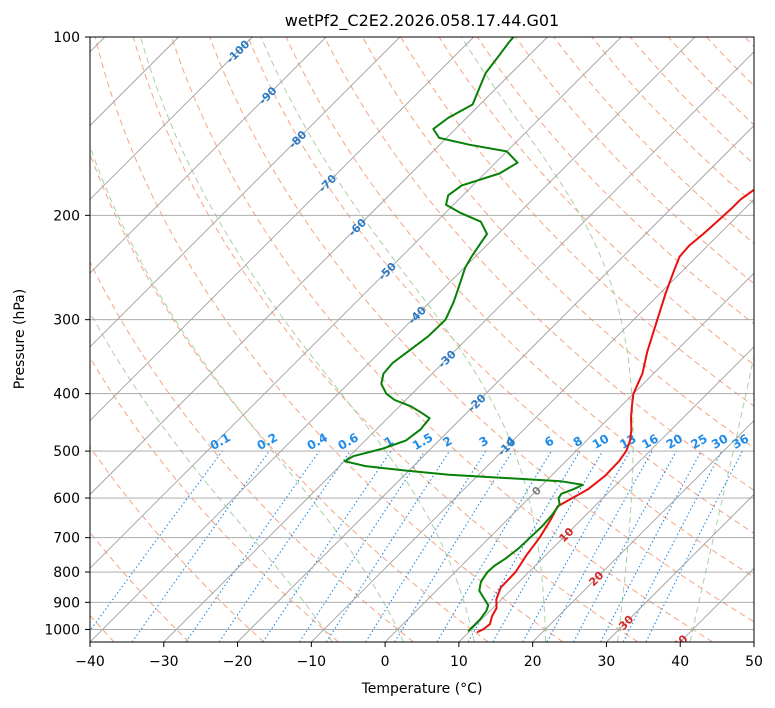 This screenshot has width=775, height=708. What do you see at coordinates (238, 662) in the screenshot?
I see `x-tick-label: −20` at bounding box center [238, 662].